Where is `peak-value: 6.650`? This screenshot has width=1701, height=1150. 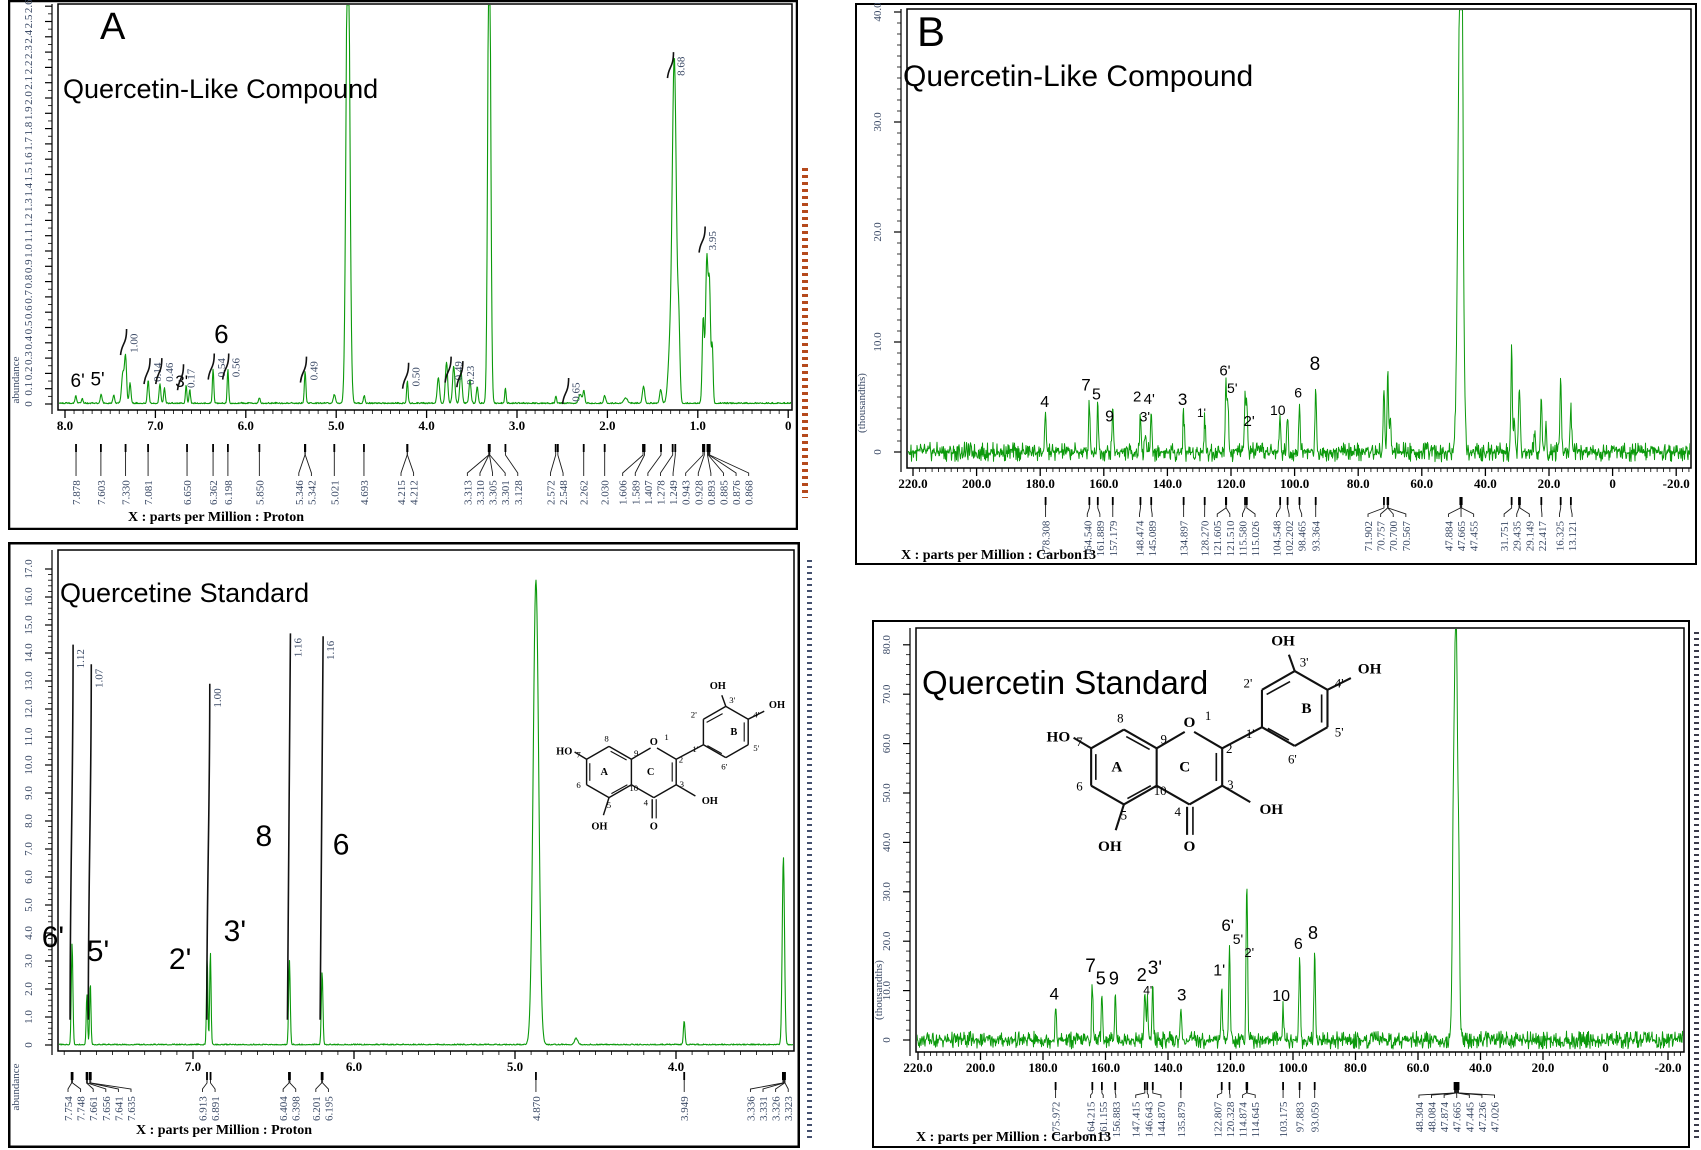 peak-value: 6.650 is located at coordinates (188, 492).